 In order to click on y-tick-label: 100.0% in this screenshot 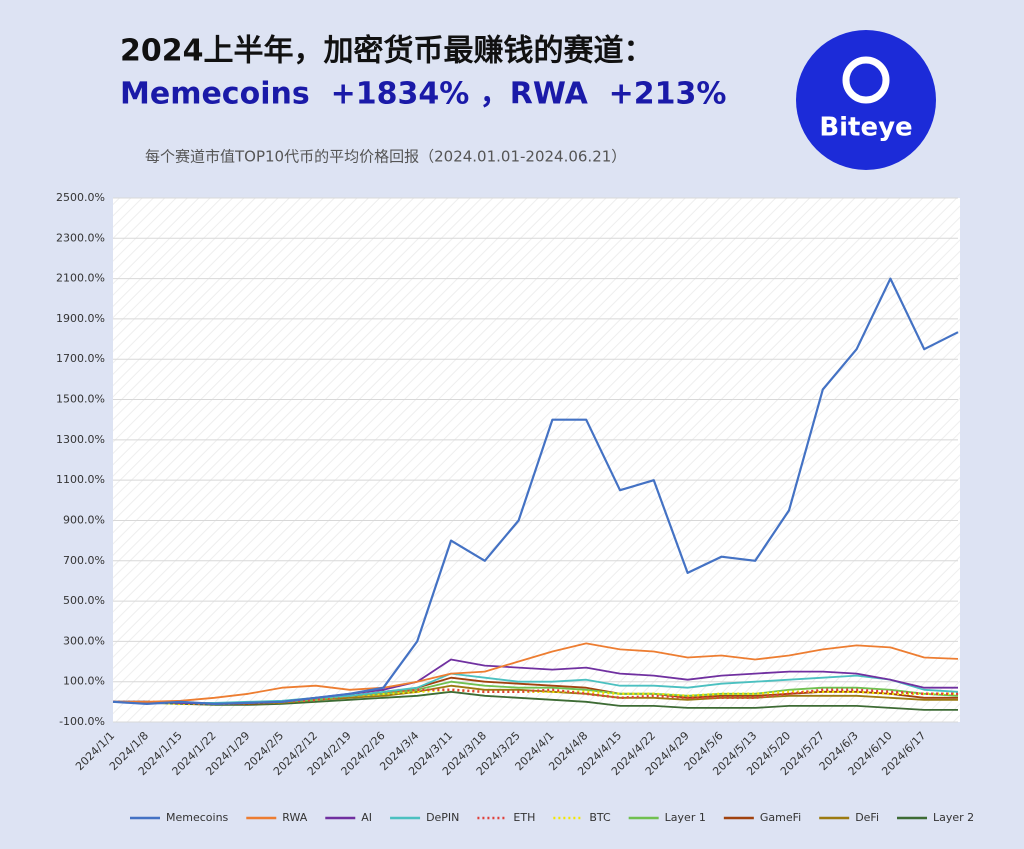, I will do `click(84, 681)`.